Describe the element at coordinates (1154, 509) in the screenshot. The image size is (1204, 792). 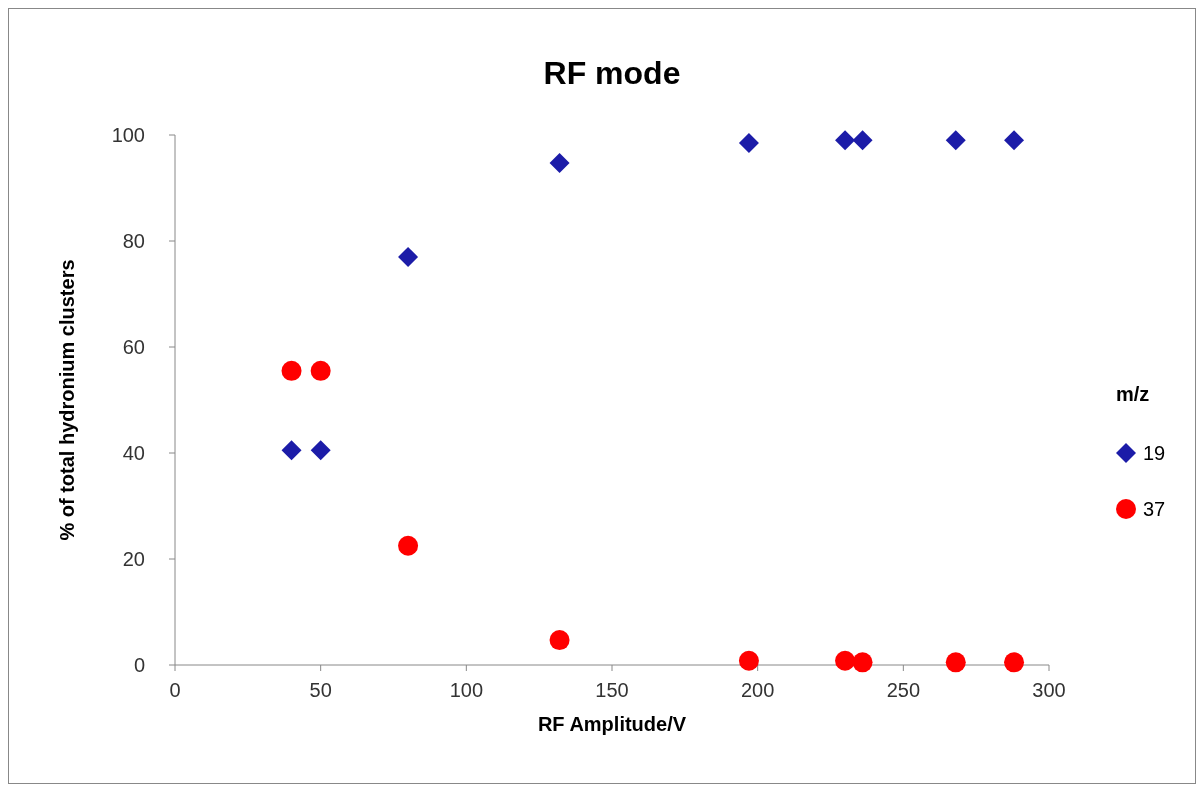
I see `legend-label: 37` at that location.